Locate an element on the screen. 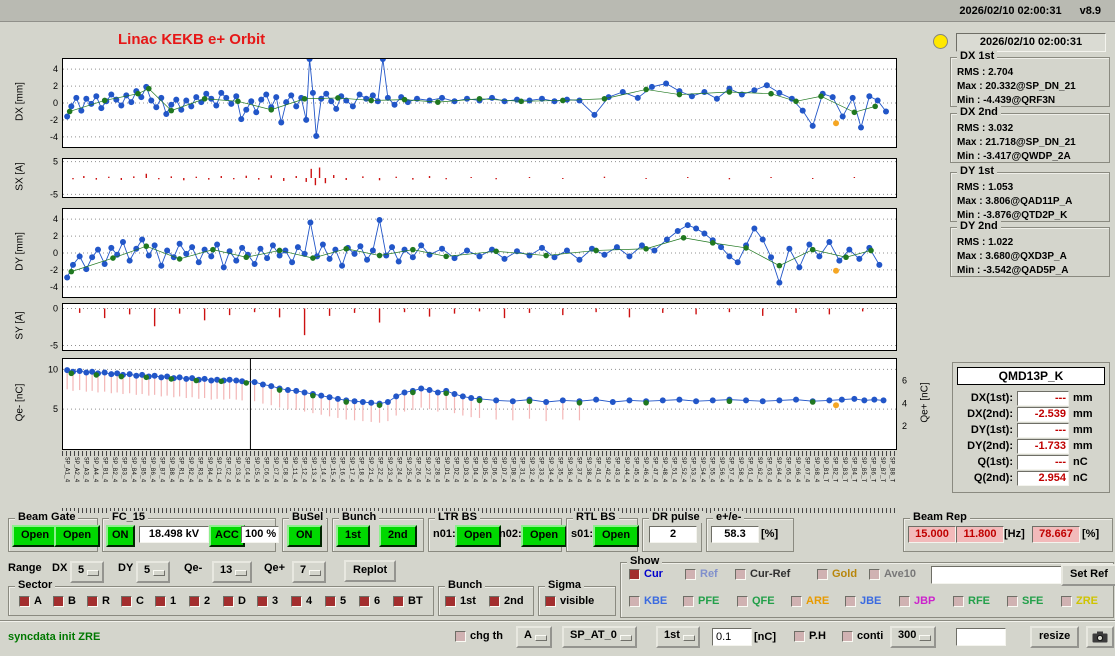 The image size is (1115, 656). bunch-select-dropdown: 1st is located at coordinates (678, 637).